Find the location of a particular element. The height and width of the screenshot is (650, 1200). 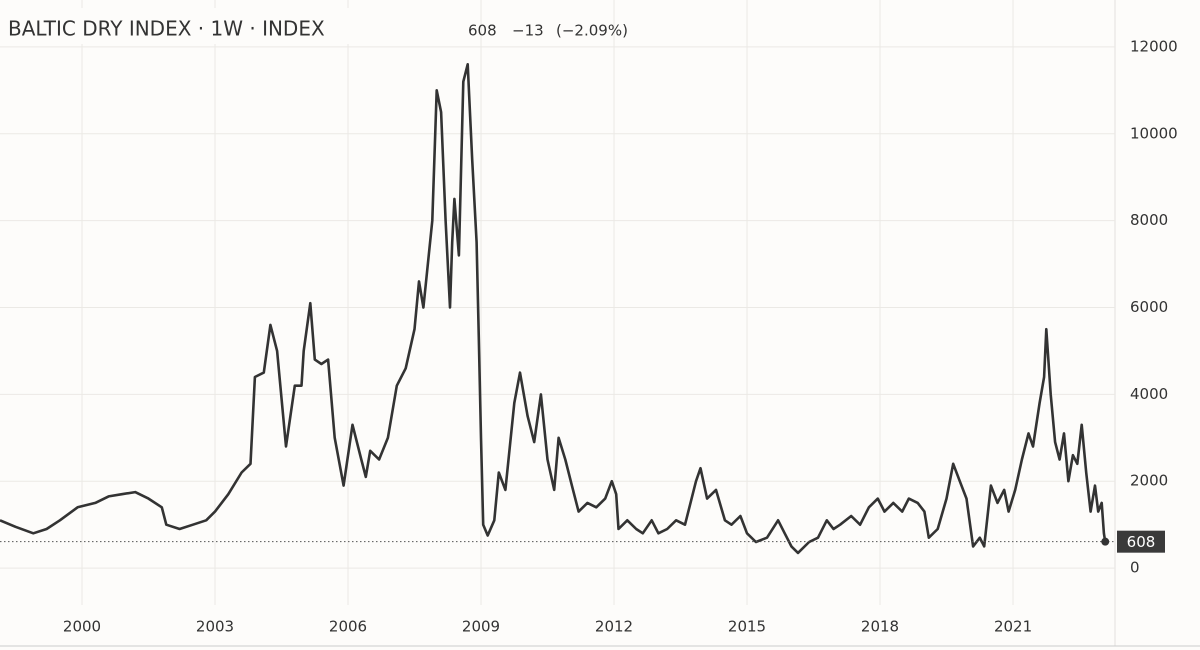

last-value: 608 is located at coordinates (482, 31).